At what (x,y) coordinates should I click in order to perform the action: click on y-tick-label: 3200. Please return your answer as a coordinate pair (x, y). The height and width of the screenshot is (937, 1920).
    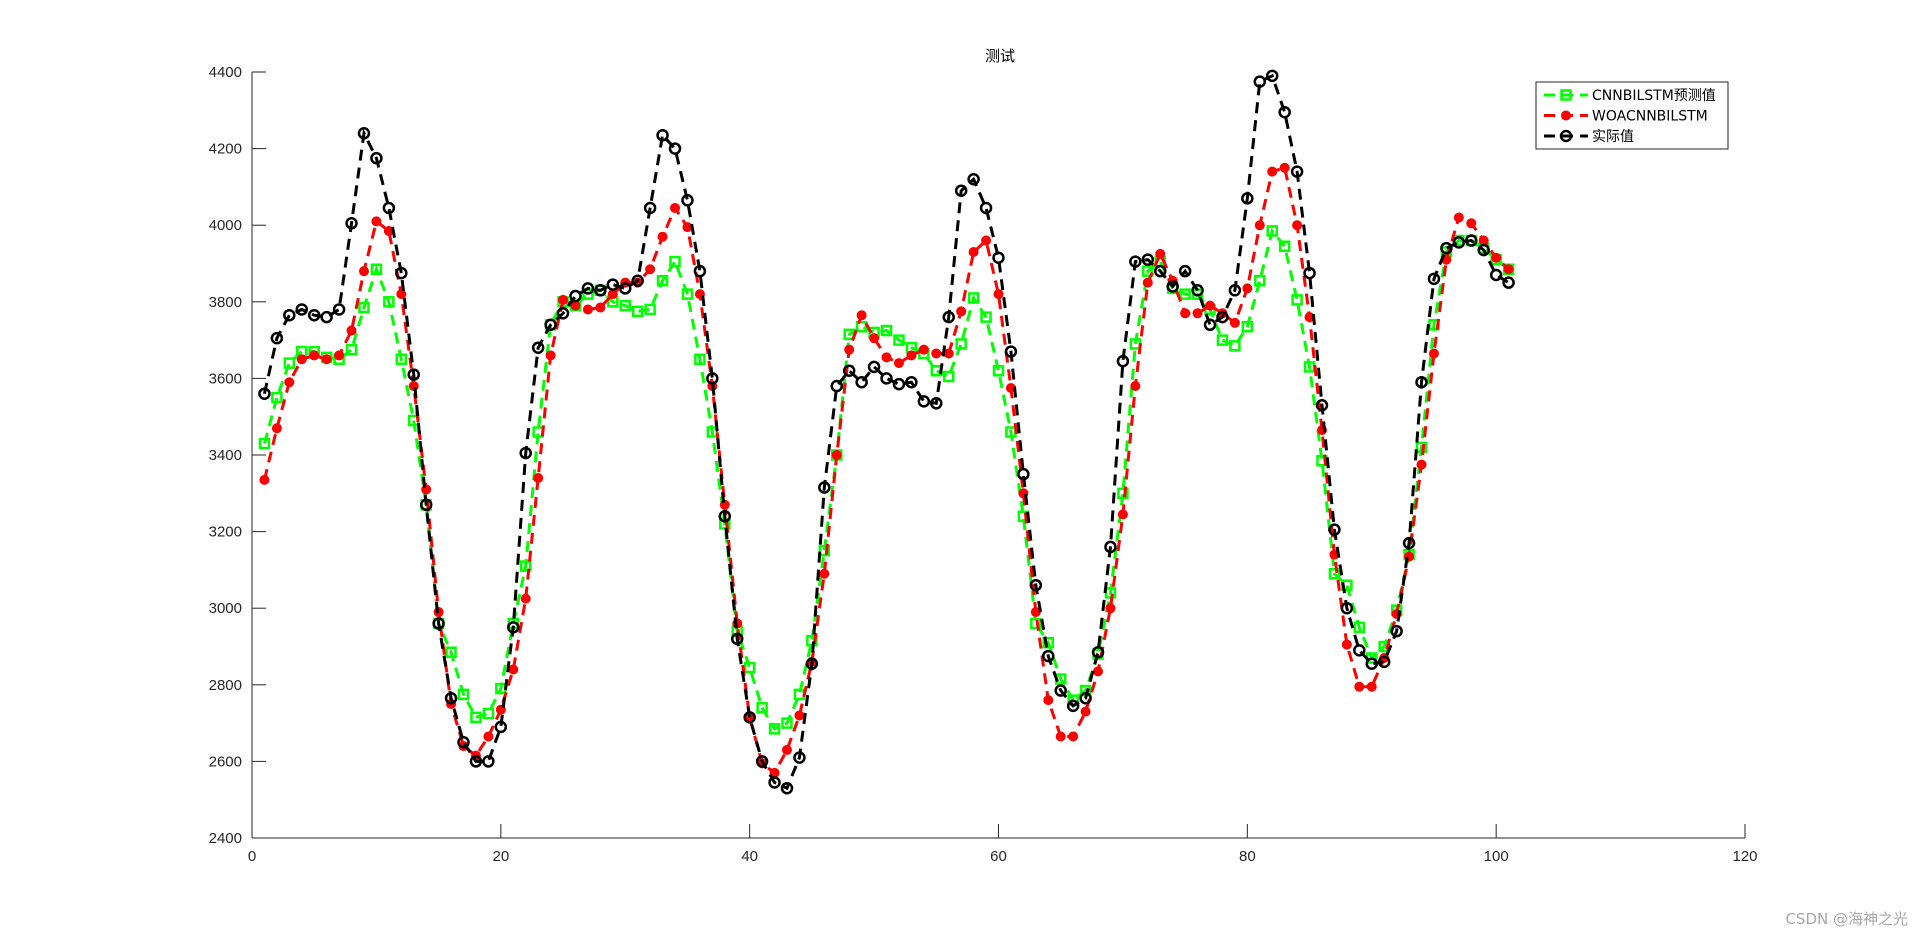
    Looking at the image, I should click on (225, 532).